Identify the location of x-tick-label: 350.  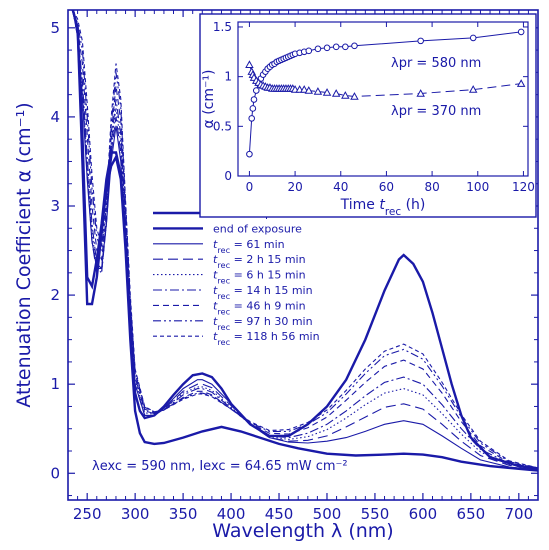
(183, 514).